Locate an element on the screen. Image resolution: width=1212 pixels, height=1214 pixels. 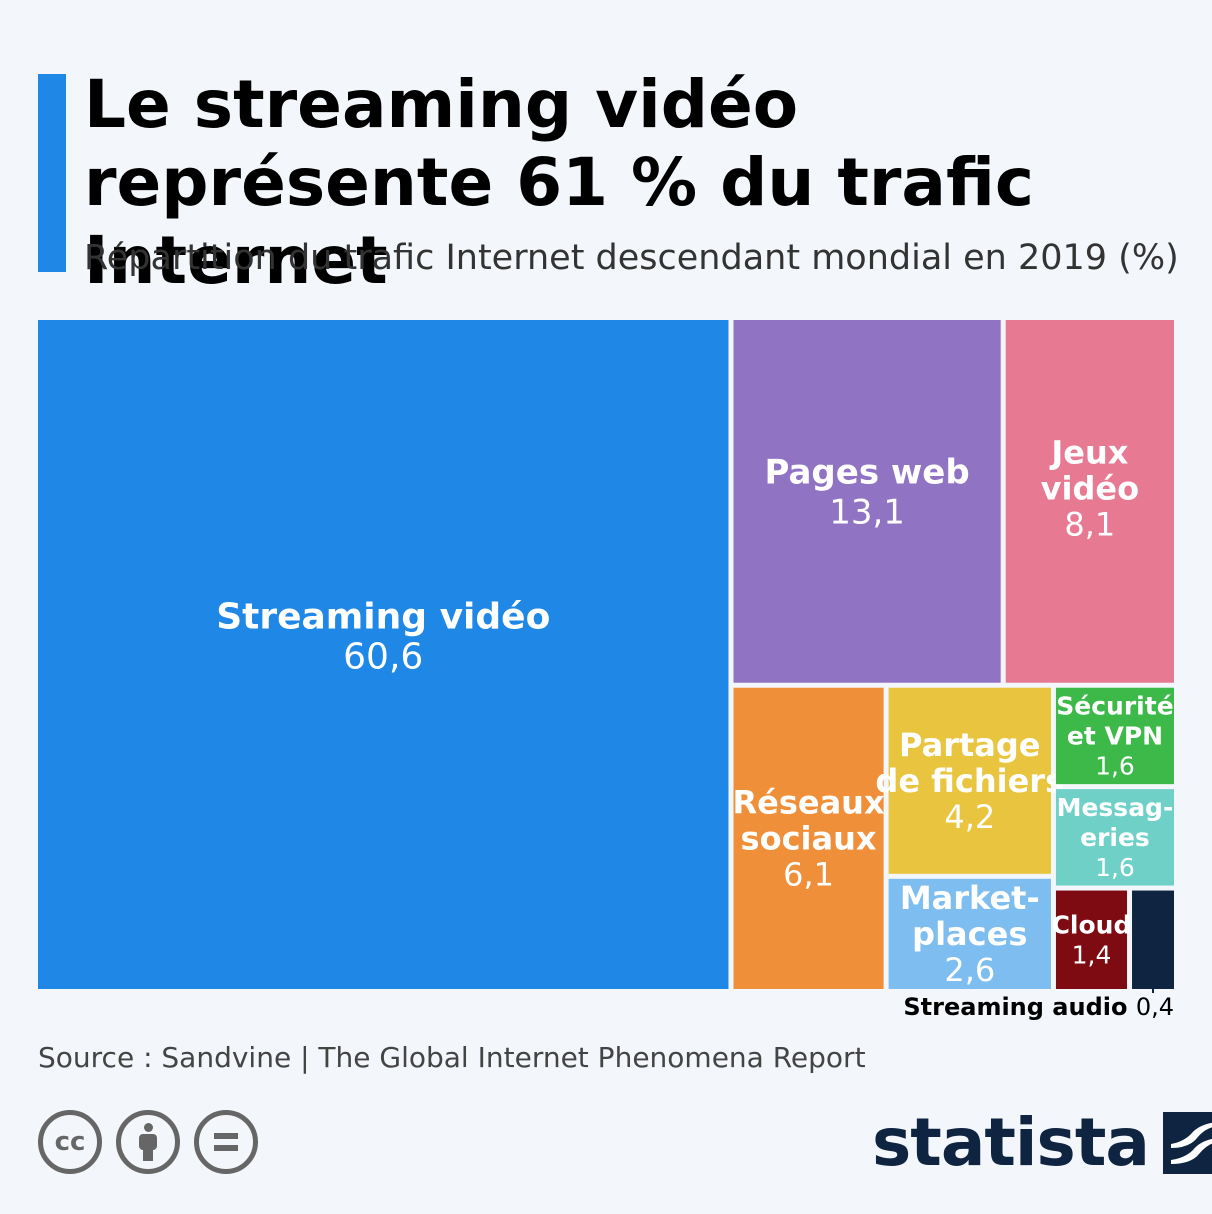
creative-commons-icon: cc is located at coordinates (70, 1142).